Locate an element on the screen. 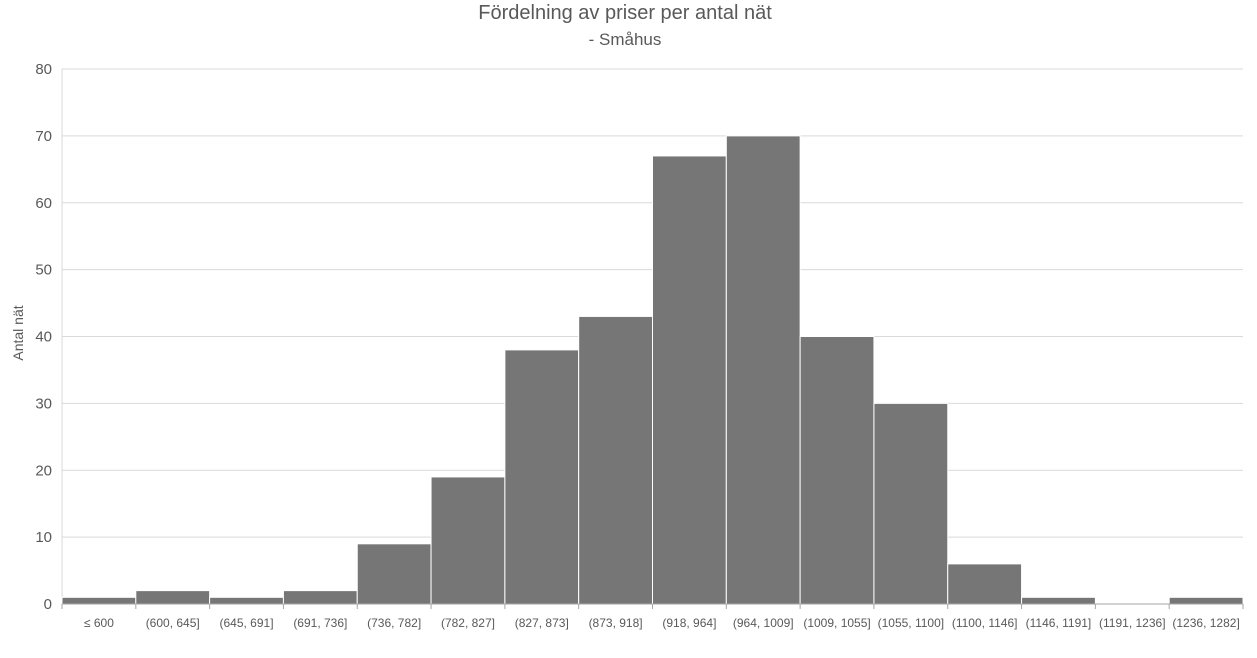  chart-subtitle: - Småhus is located at coordinates (625, 39).